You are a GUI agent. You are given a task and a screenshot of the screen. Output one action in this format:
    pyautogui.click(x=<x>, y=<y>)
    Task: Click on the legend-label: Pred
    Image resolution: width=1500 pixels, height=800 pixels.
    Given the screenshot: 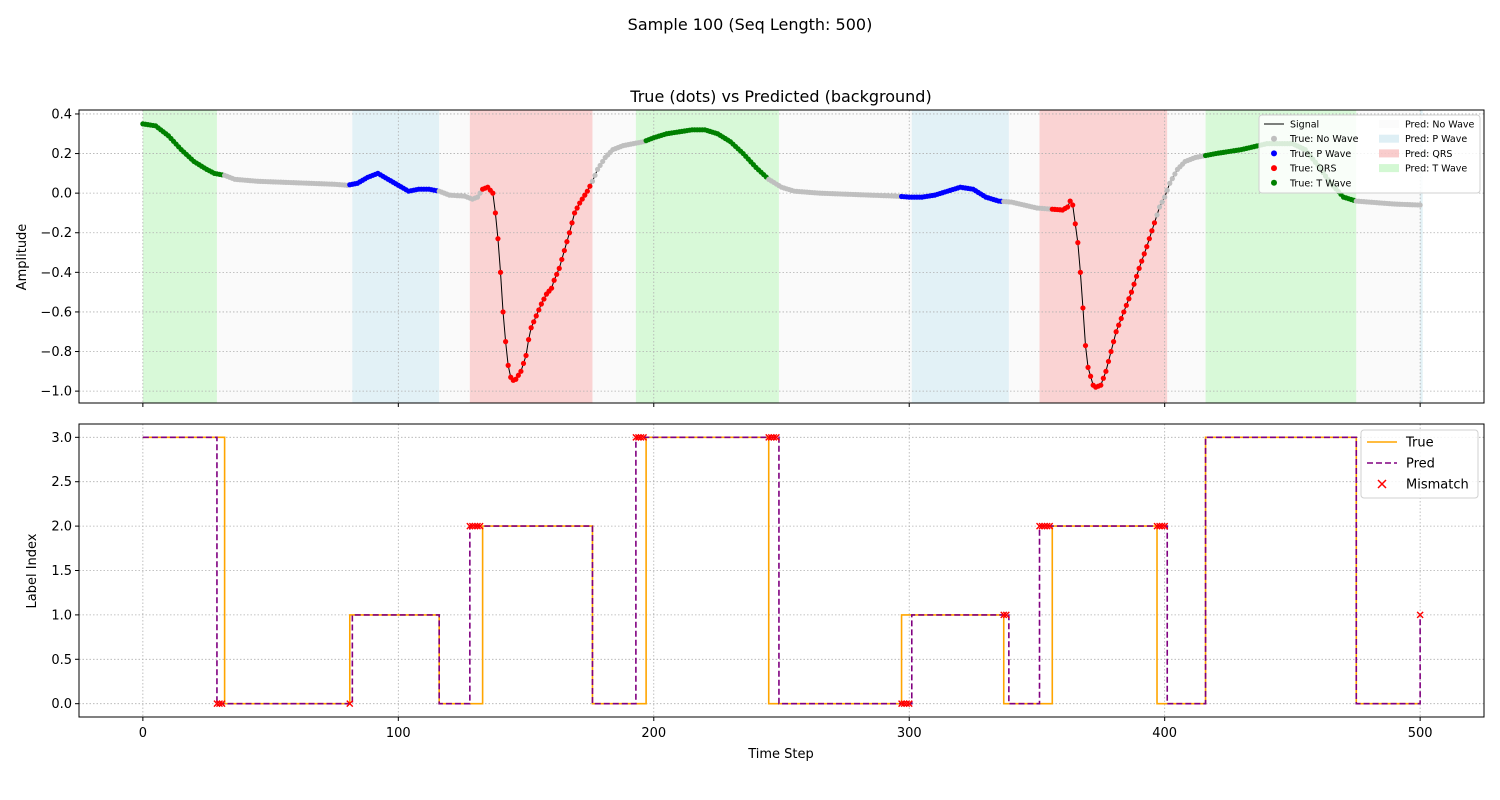 What is the action you would take?
    pyautogui.click(x=1420, y=464)
    